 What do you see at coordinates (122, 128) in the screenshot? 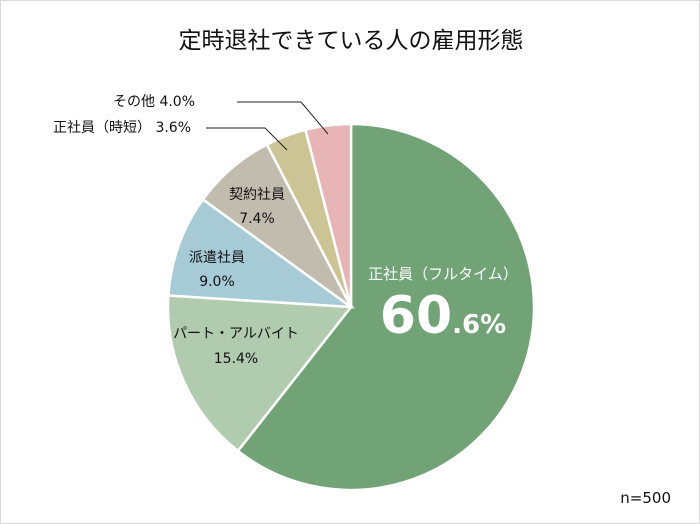
I see `label-shorttime: 正社員（時短） 3.6%` at bounding box center [122, 128].